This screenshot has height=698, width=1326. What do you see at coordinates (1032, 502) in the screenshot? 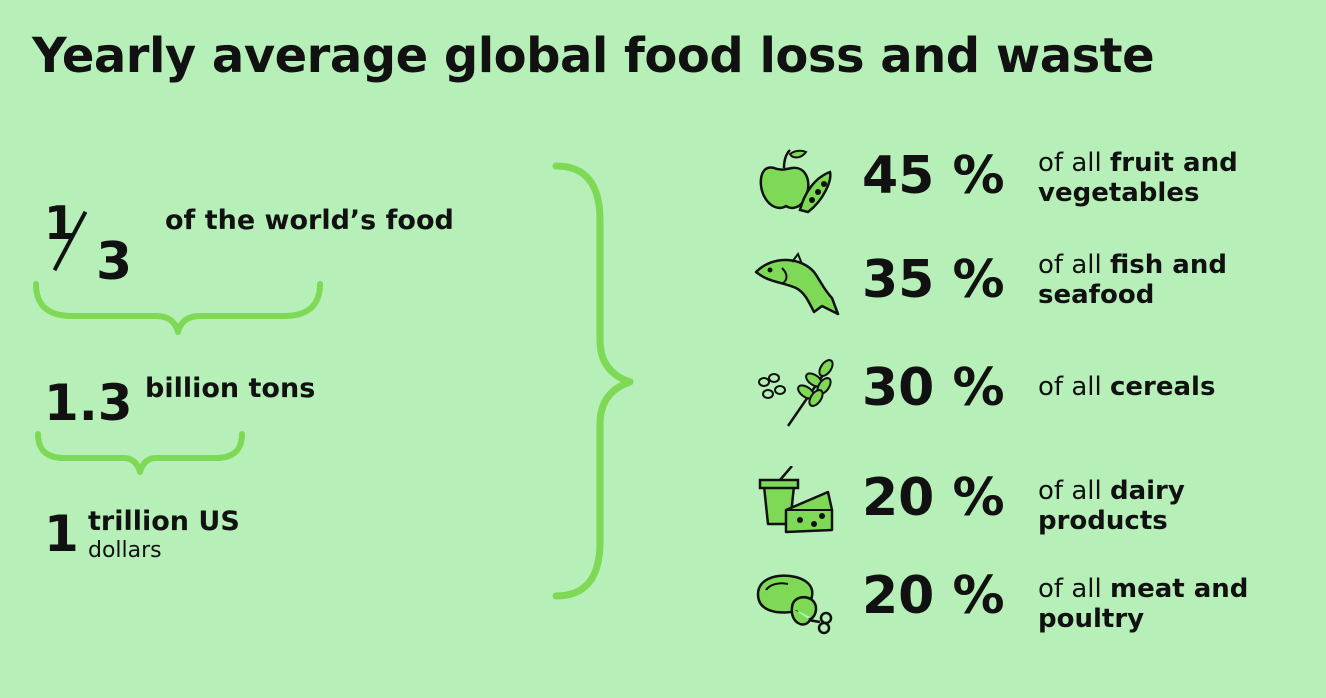
I see `category-row: 20 % of all dairy products` at bounding box center [1032, 502].